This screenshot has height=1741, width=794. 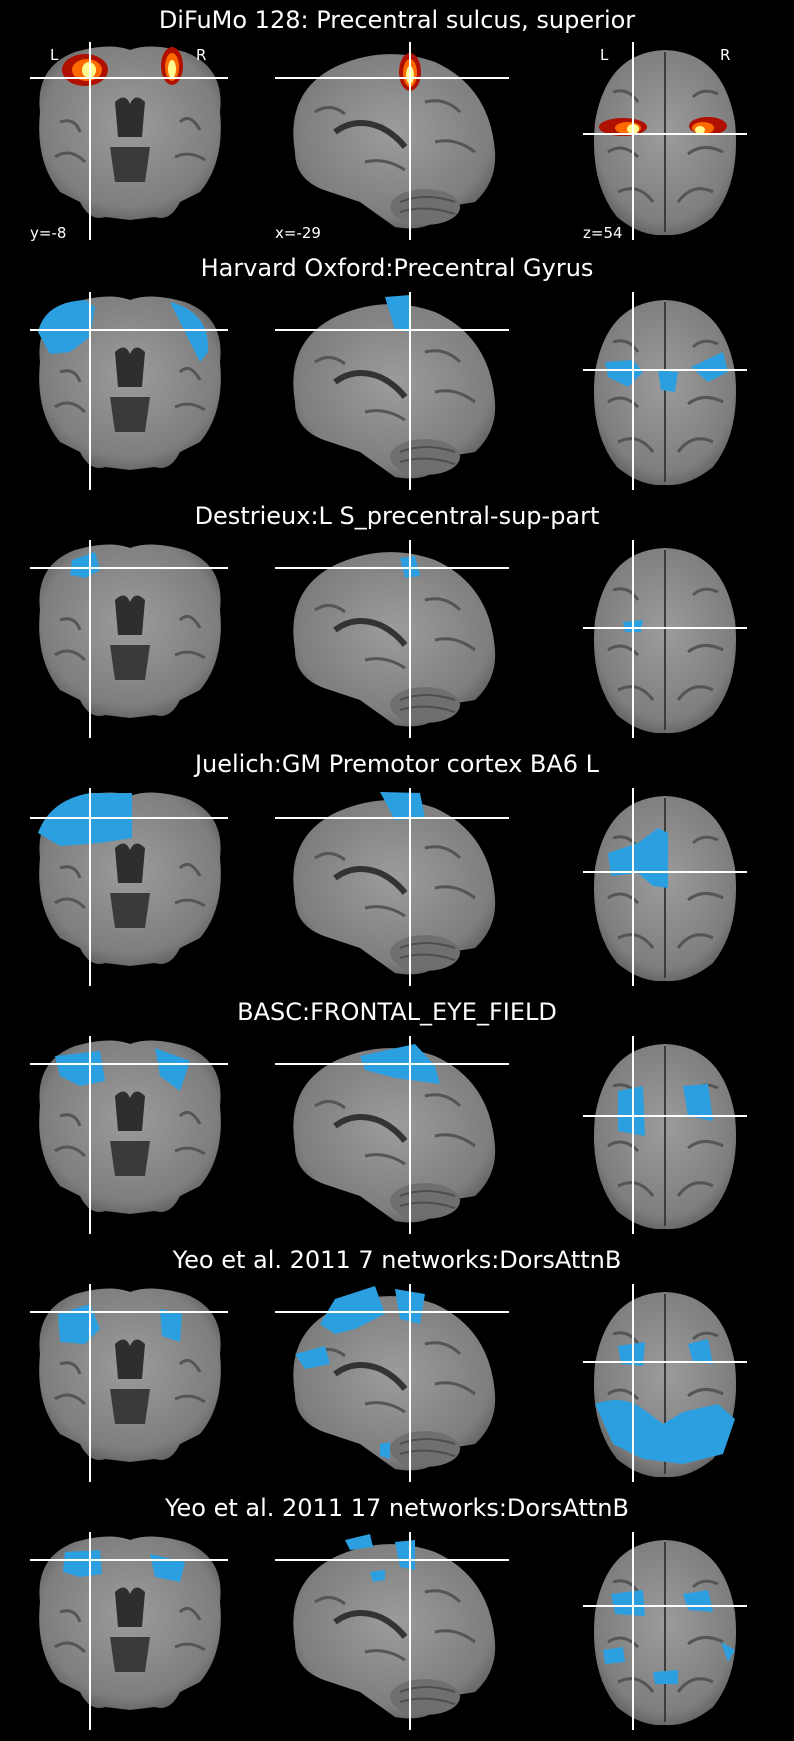 I want to click on row-yeo-7: Yeo et al. 2011 7 networks:DorsAttnB, so click(x=397, y=1366).